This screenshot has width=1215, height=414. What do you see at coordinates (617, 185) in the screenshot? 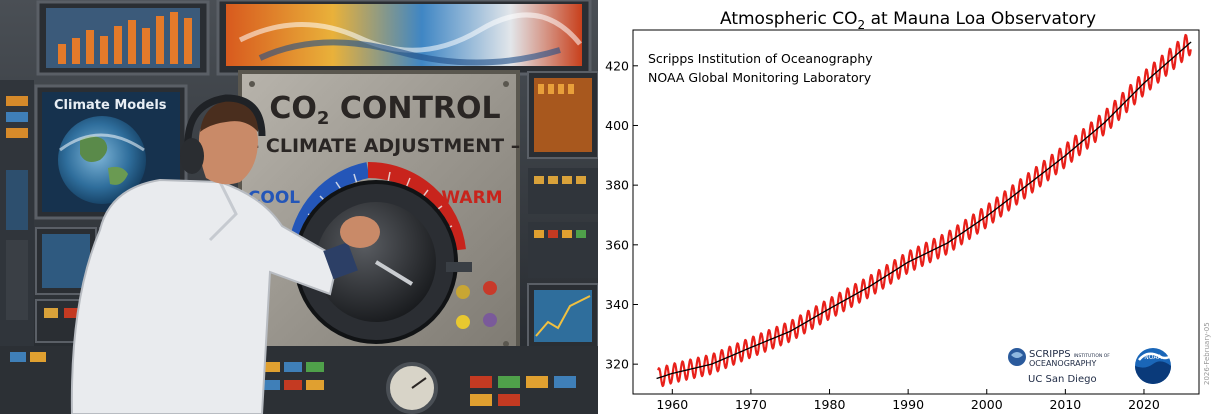
I see `y-tick-label: 380` at bounding box center [617, 185].